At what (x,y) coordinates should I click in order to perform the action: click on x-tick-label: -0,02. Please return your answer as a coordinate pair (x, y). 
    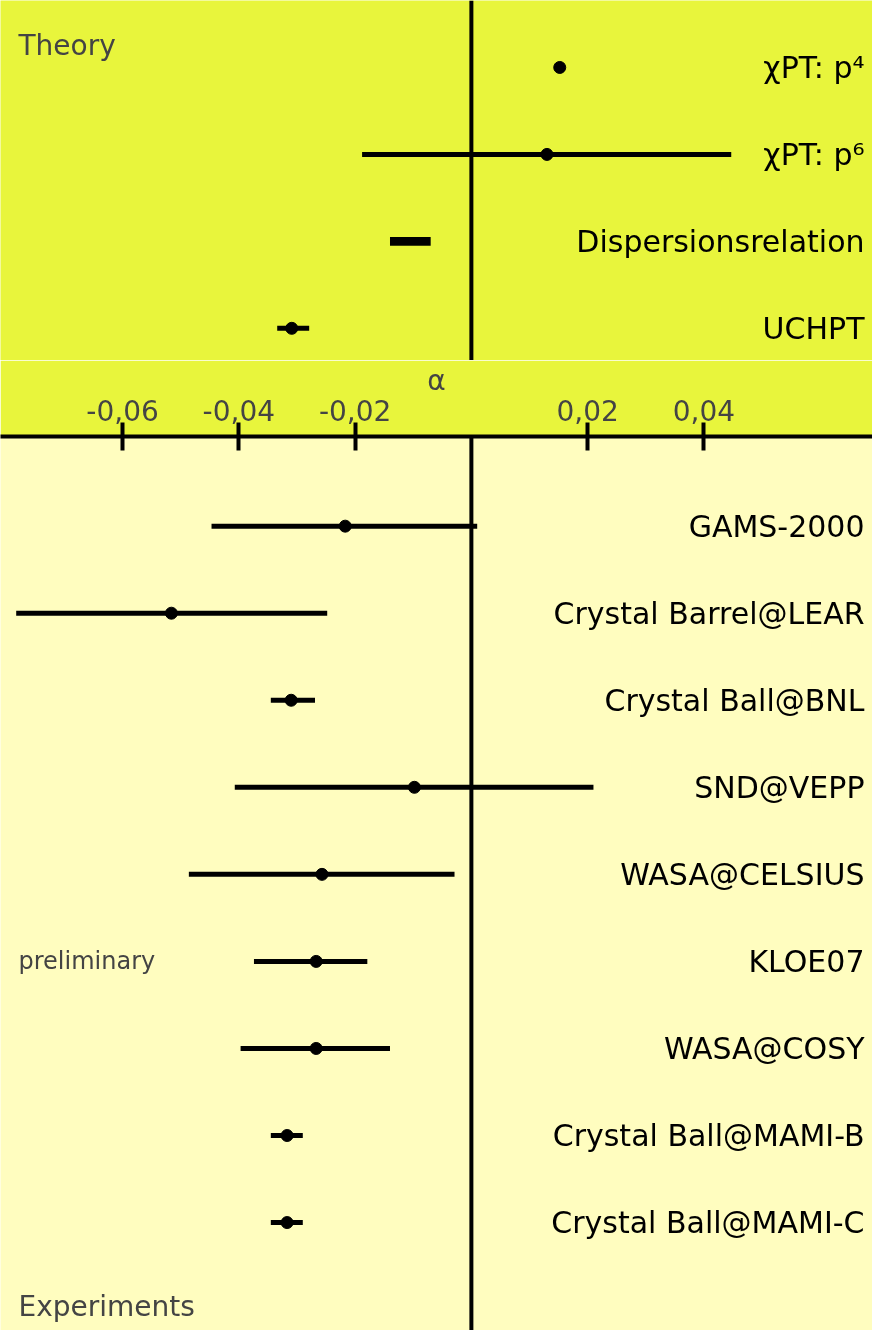
    Looking at the image, I should click on (355, 411).